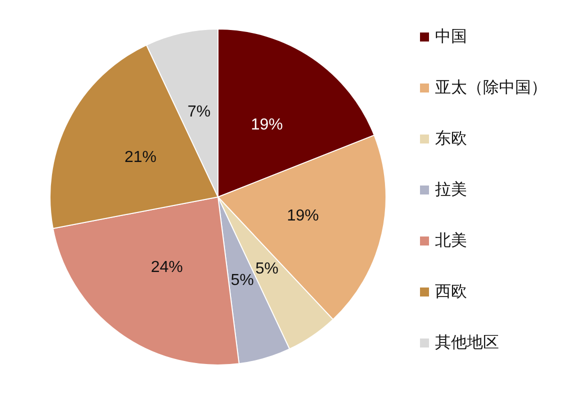 This screenshot has height=401, width=586. I want to click on legend-label: 其他地区, so click(467, 343).